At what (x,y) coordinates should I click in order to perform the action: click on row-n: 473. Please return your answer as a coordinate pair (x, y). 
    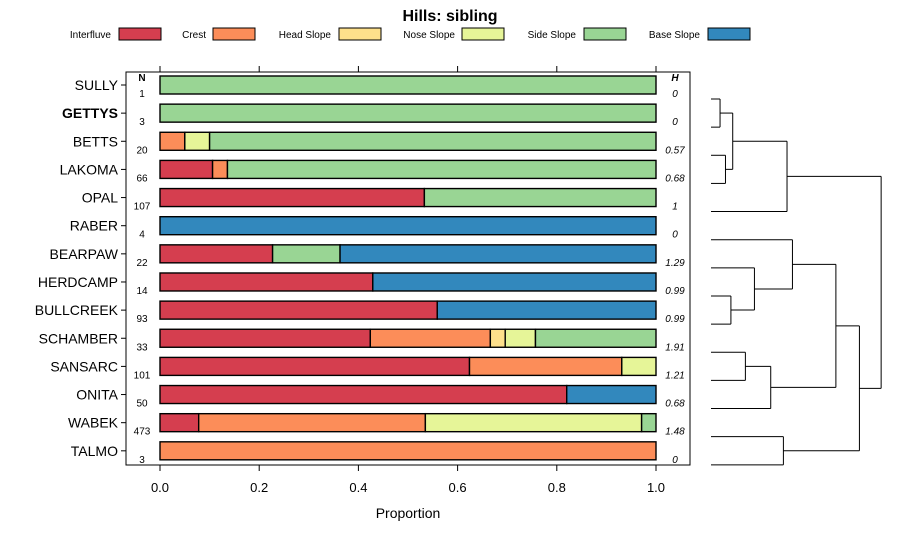
    Looking at the image, I should click on (142, 432).